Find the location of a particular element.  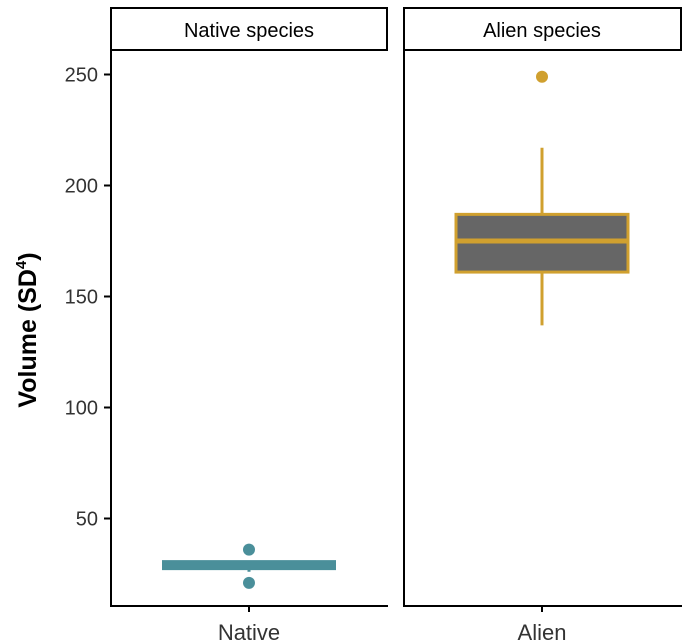

y-axis-title: Volume (SD4) is located at coordinates (27, 329).